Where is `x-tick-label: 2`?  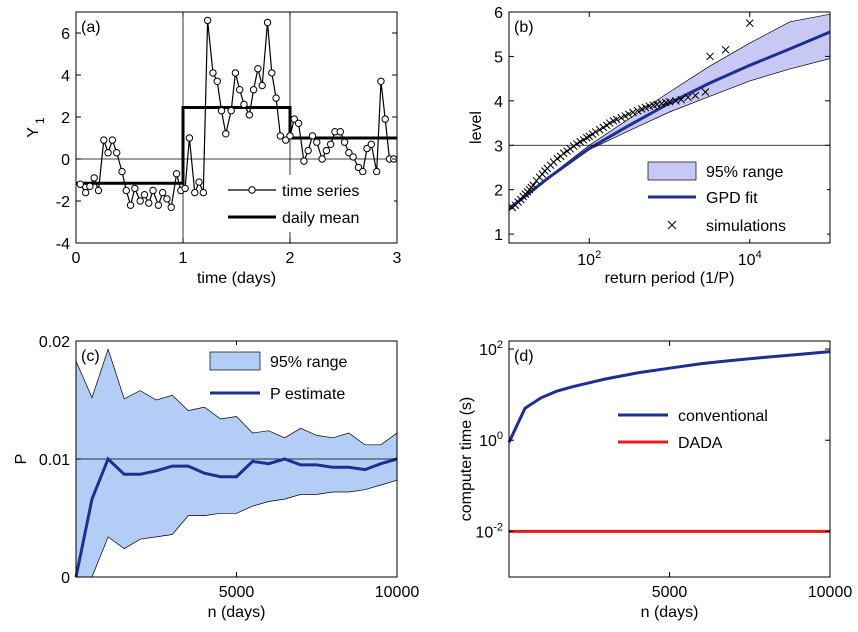 x-tick-label: 2 is located at coordinates (290, 258).